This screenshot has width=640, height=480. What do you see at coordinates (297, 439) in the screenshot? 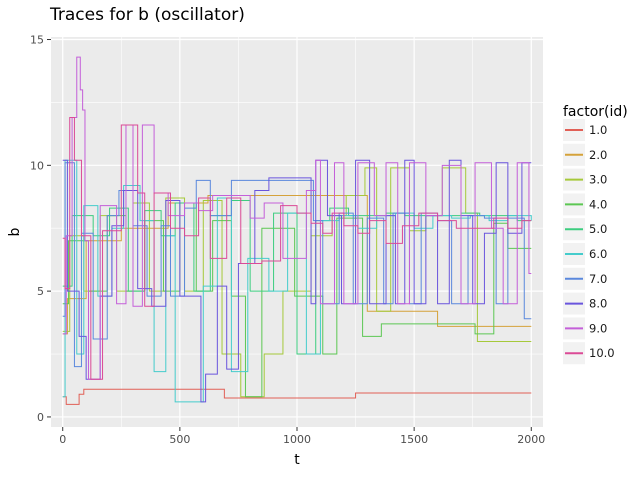
I see `x-tick-label: 1000` at bounding box center [297, 439].